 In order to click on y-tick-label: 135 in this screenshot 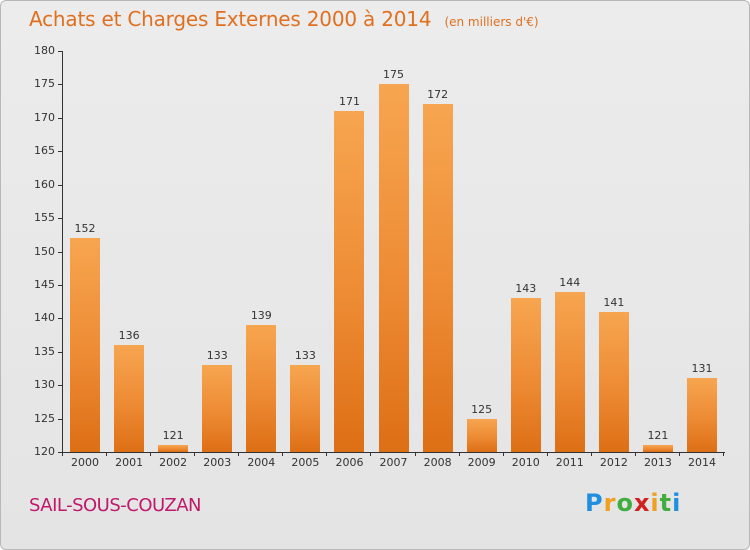, I will do `click(44, 351)`.